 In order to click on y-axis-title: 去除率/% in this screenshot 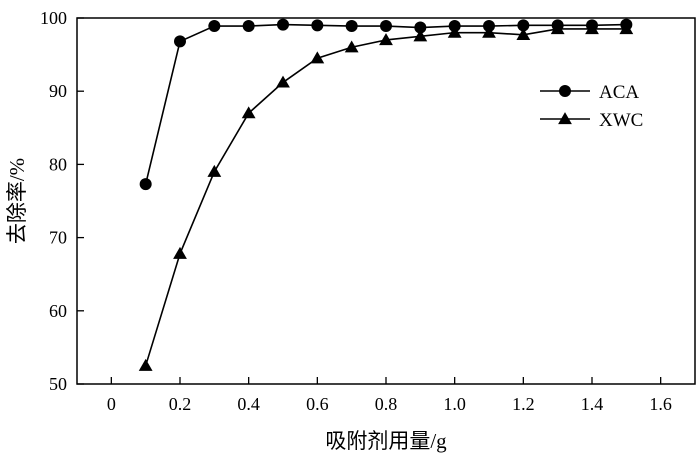, I will do `click(17, 201)`.